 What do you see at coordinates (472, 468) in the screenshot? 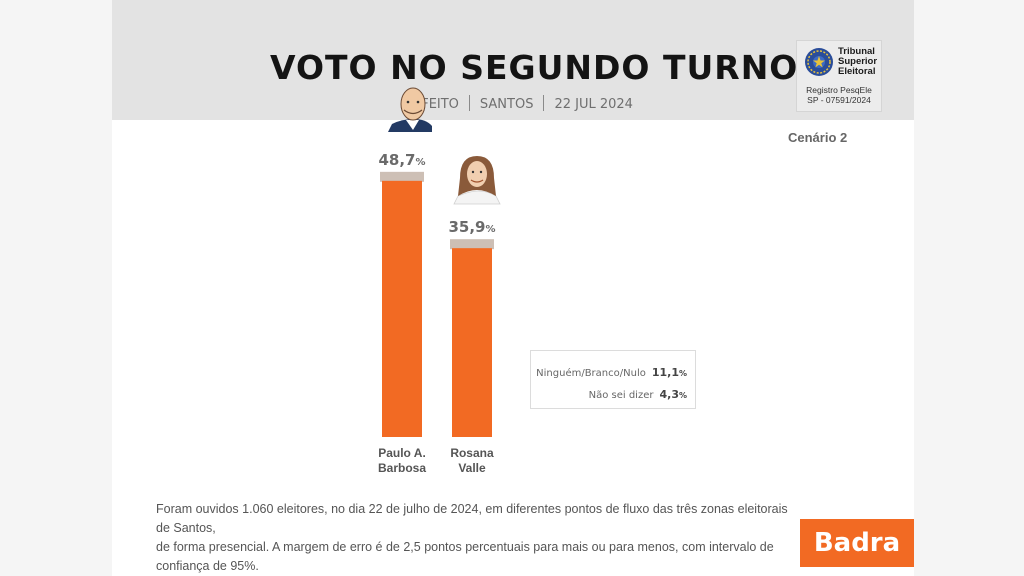
I see `category-label: Valle` at bounding box center [472, 468].